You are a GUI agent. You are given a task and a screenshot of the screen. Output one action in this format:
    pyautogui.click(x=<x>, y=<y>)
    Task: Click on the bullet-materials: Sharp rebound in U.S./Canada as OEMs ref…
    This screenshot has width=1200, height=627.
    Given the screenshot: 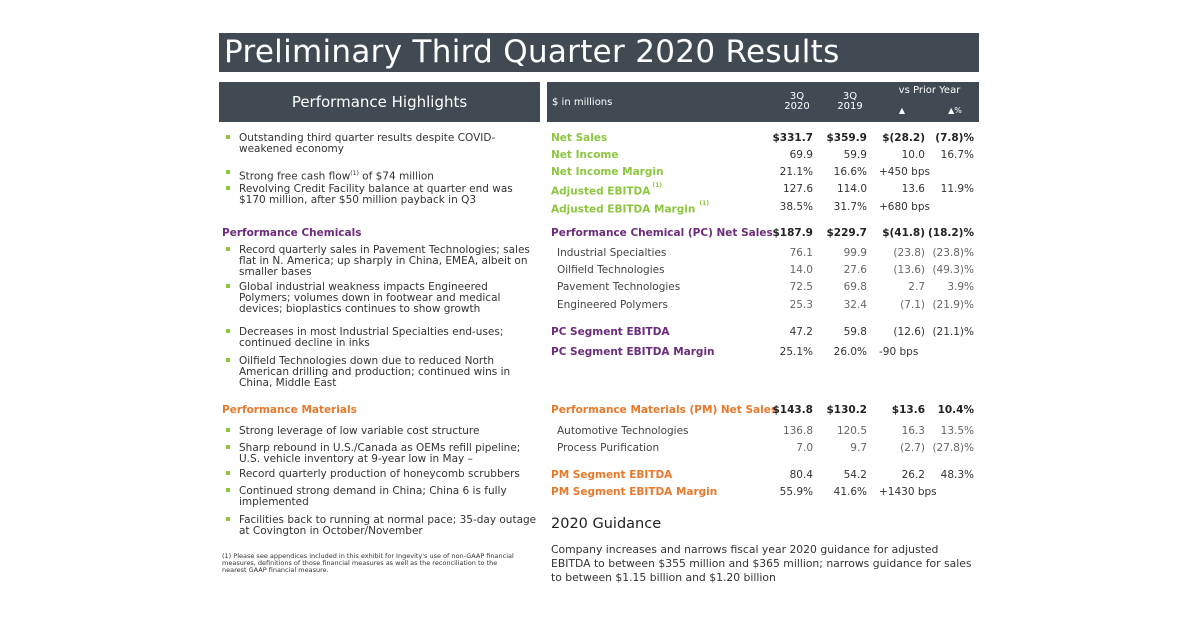 What is the action you would take?
    pyautogui.click(x=382, y=454)
    